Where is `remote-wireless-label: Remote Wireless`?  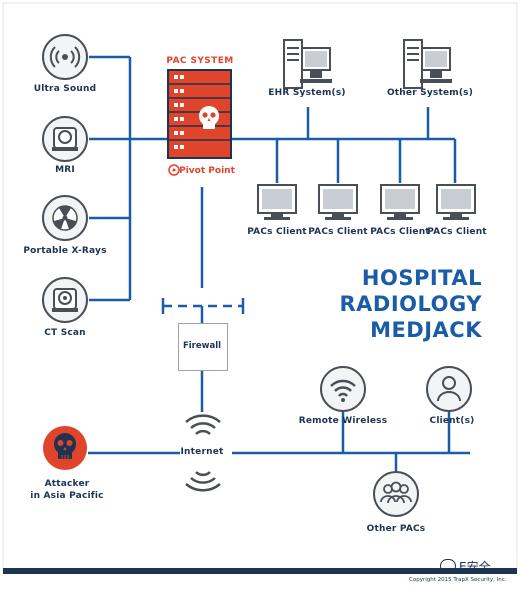
remote-wireless-label: Remote Wireless is located at coordinates (343, 421).